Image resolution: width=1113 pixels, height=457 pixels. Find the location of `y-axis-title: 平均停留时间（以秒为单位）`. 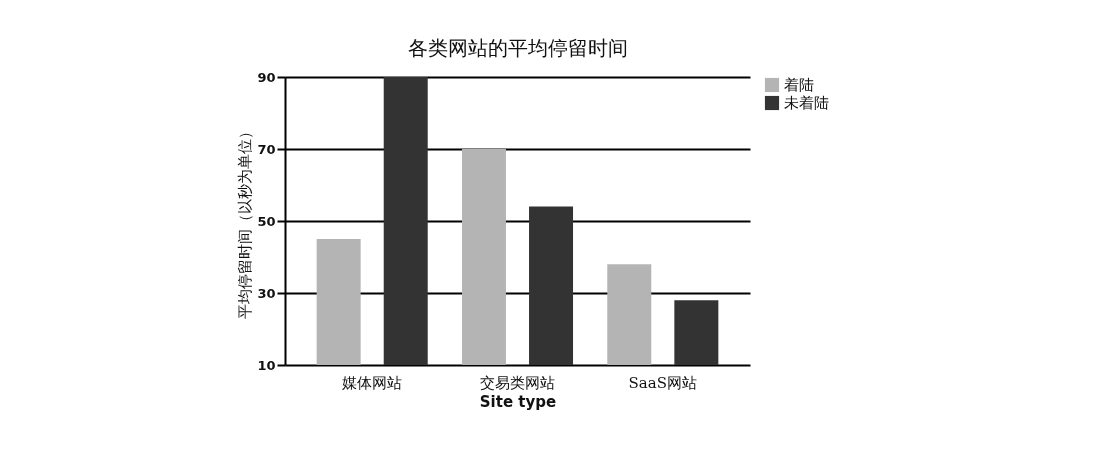

y-axis-title: 平均停留时间（以秒为单位） is located at coordinates (245, 221).